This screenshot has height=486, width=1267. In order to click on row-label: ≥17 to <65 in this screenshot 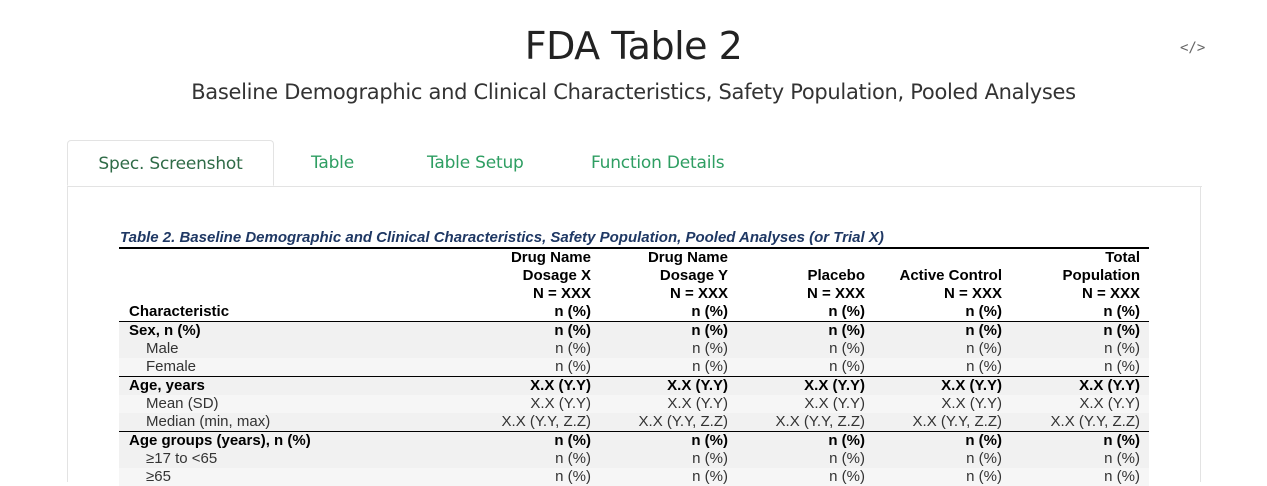, I will do `click(182, 458)`.